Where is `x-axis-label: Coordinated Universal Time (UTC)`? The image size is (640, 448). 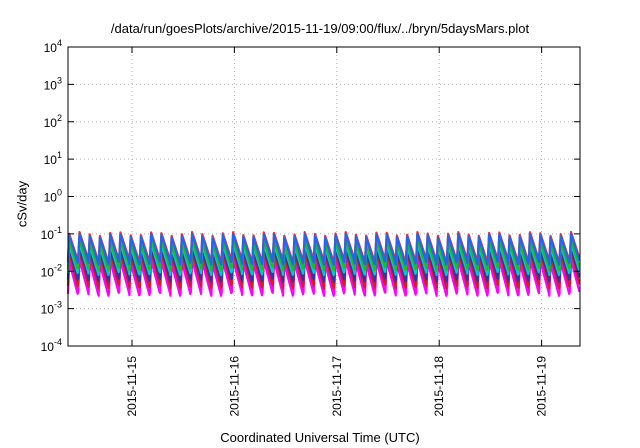
x-axis-label: Coordinated Universal Time (UTC) is located at coordinates (320, 437).